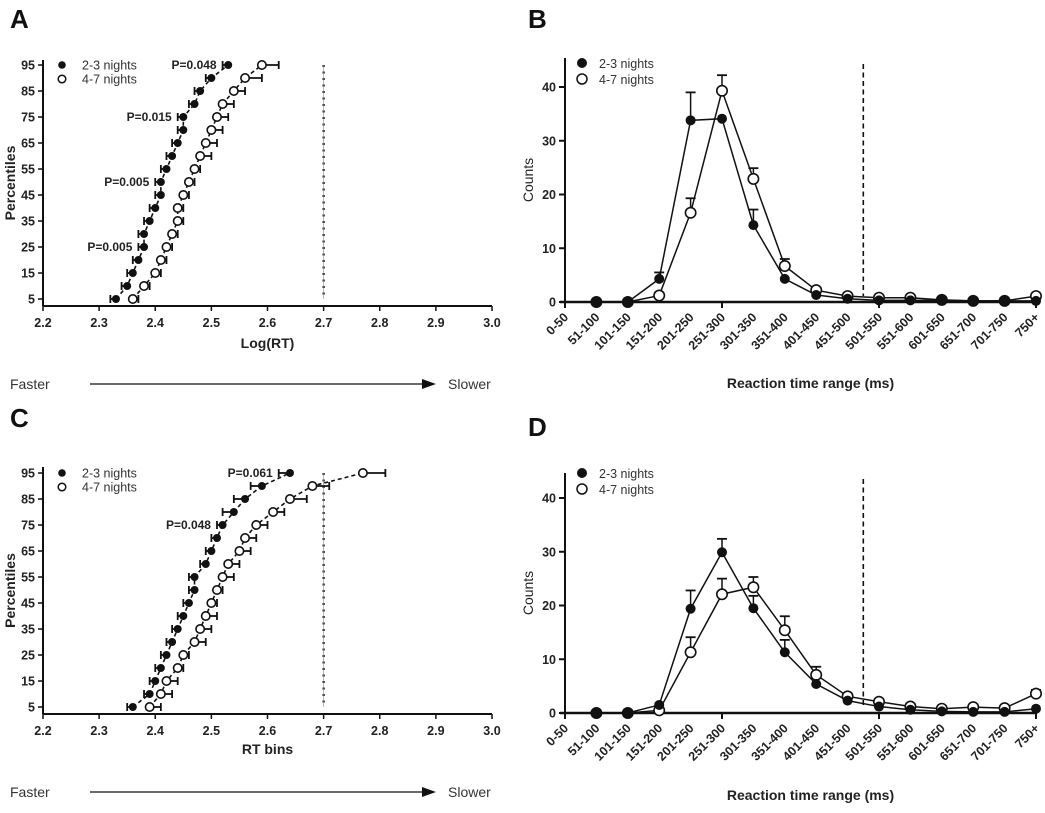 Image resolution: width=1045 pixels, height=813 pixels. What do you see at coordinates (268, 343) in the screenshot?
I see `x-axis-label: Log(RT)` at bounding box center [268, 343].